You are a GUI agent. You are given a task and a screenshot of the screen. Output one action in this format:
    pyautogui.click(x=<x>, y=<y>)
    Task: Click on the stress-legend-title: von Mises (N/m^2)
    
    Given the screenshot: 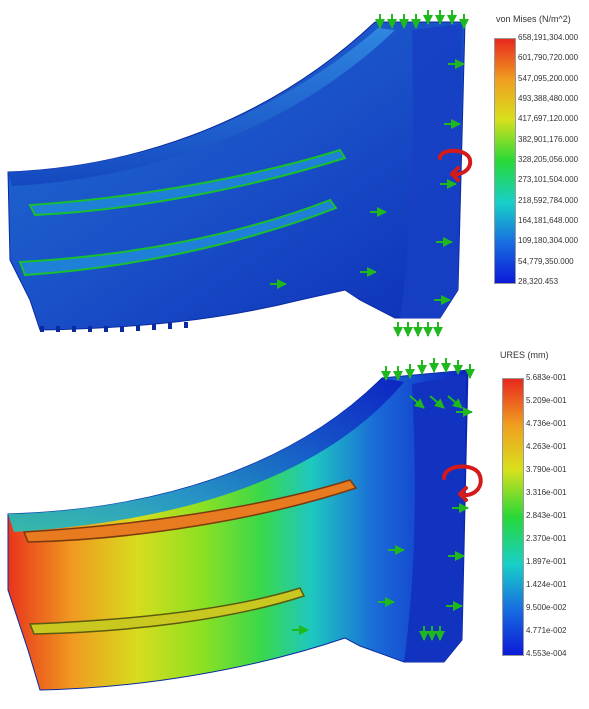 What is the action you would take?
    pyautogui.click(x=533, y=19)
    